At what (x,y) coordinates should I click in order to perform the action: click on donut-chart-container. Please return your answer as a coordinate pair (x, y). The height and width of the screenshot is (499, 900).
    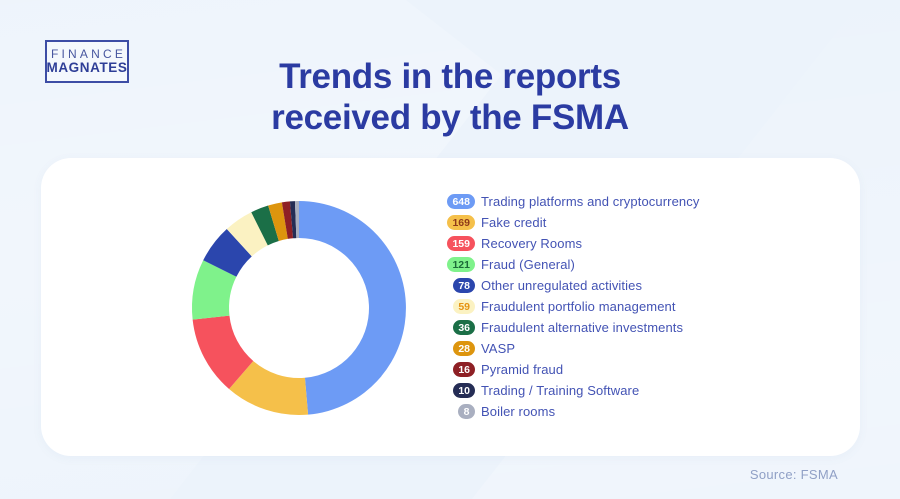
    Looking at the image, I should click on (299, 308).